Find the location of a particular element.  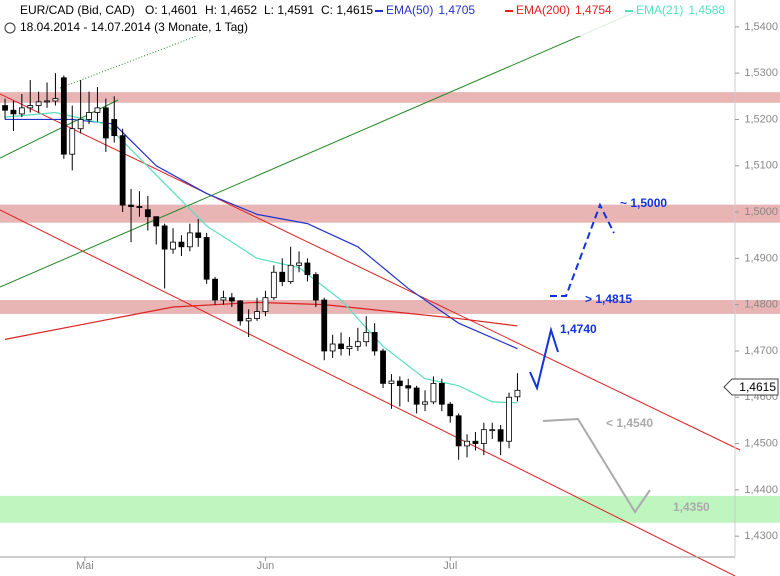

ema-line is located at coordinates (261, 320).